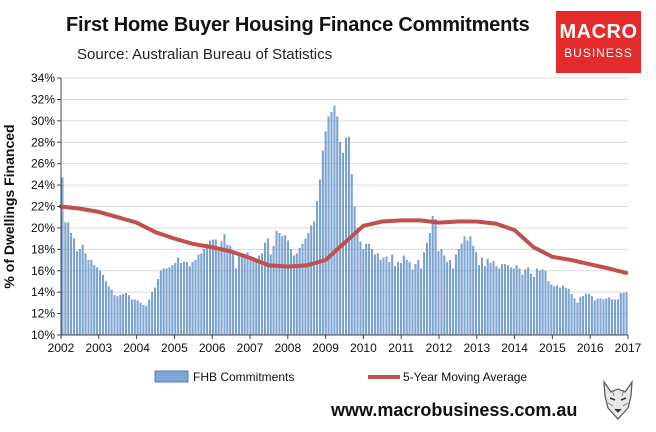  What do you see at coordinates (454, 410) in the screenshot?
I see `footer-url: www.macrobusiness.com.au` at bounding box center [454, 410].